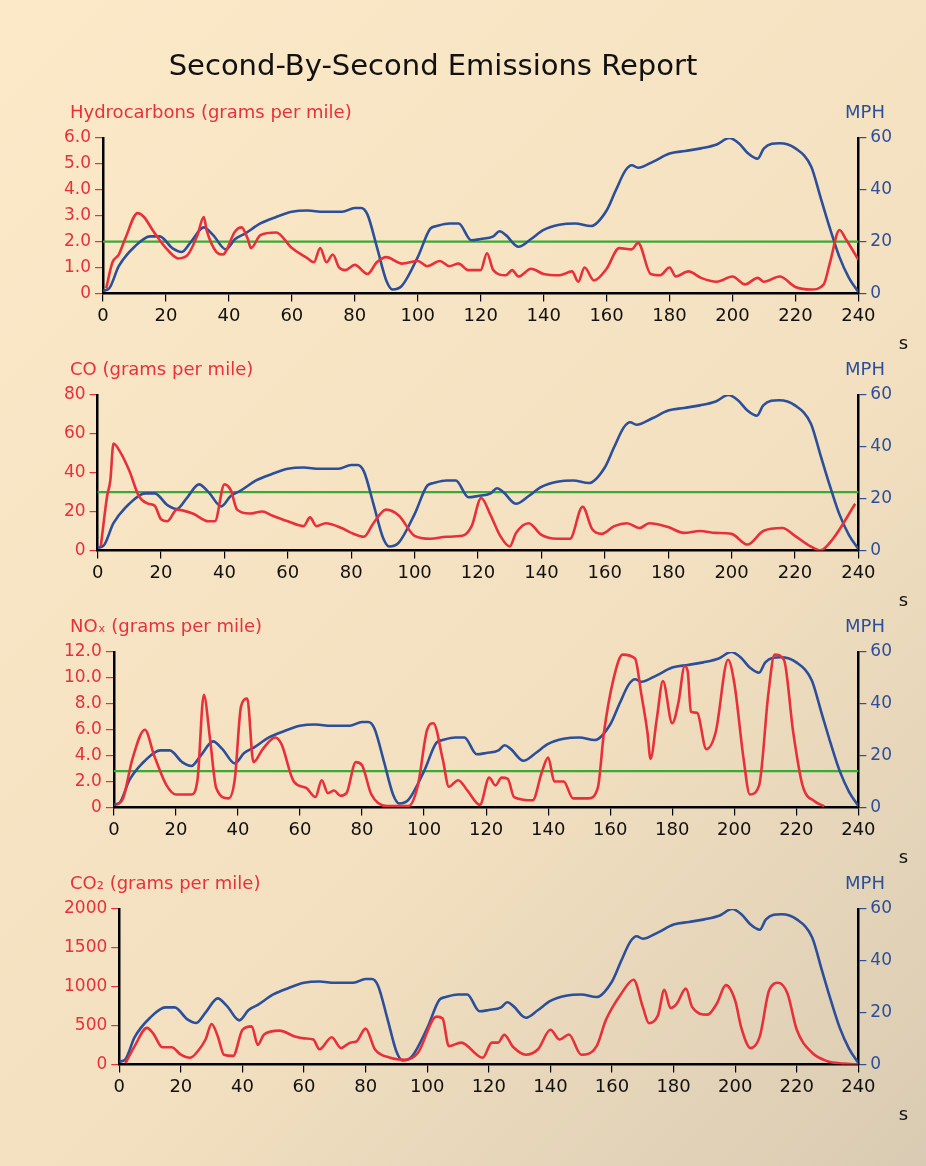  Describe the element at coordinates (162, 368) in the screenshot. I see `y-axis-title: CO (grams per mile)` at that location.